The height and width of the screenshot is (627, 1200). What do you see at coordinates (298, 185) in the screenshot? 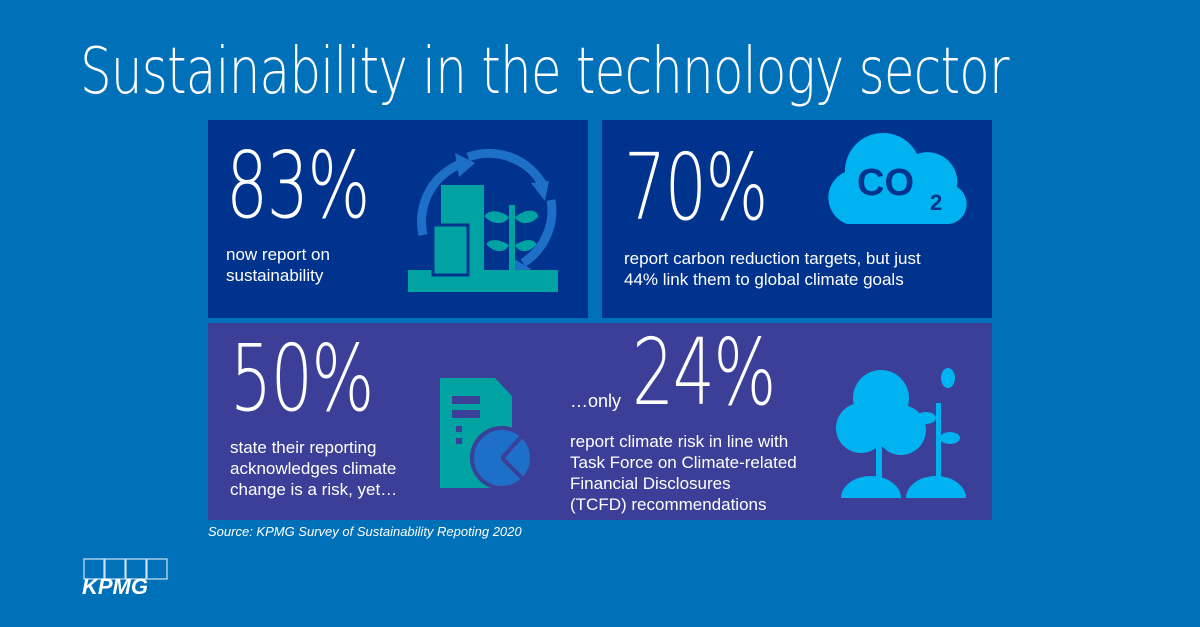
I see `stat-value: 83%` at bounding box center [298, 185].